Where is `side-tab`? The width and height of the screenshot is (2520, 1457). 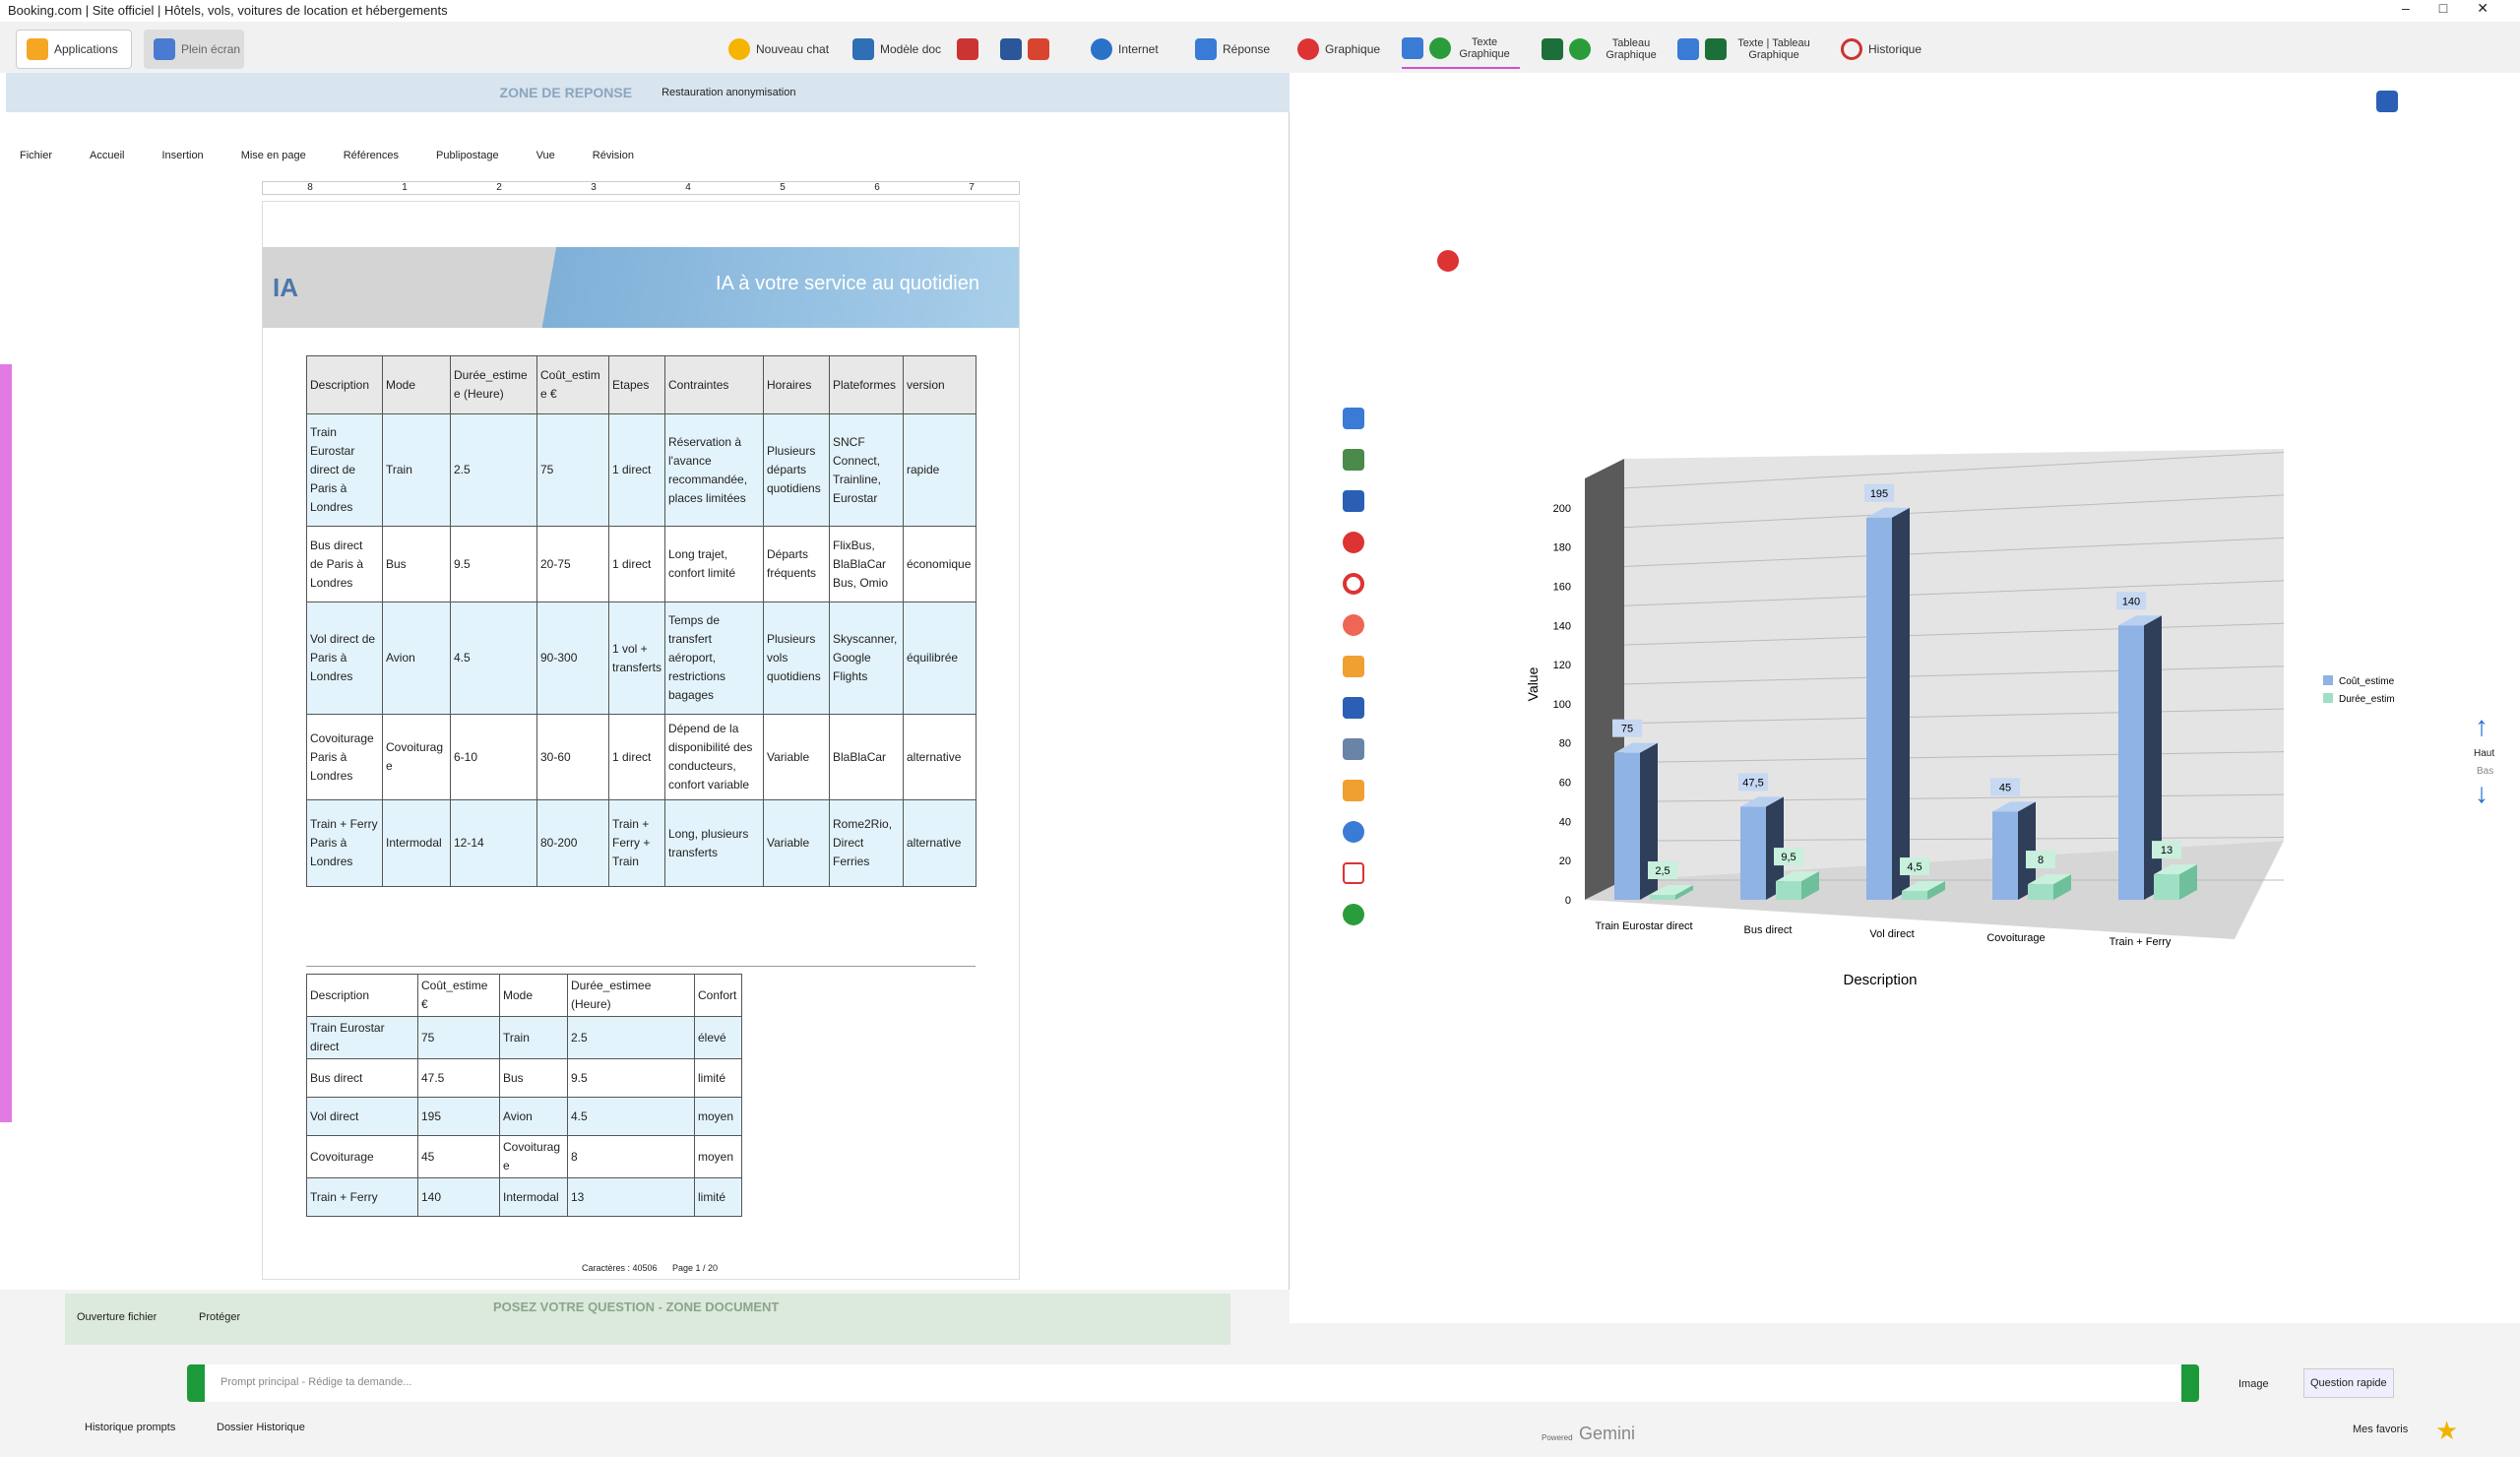 side-tab is located at coordinates (6, 743).